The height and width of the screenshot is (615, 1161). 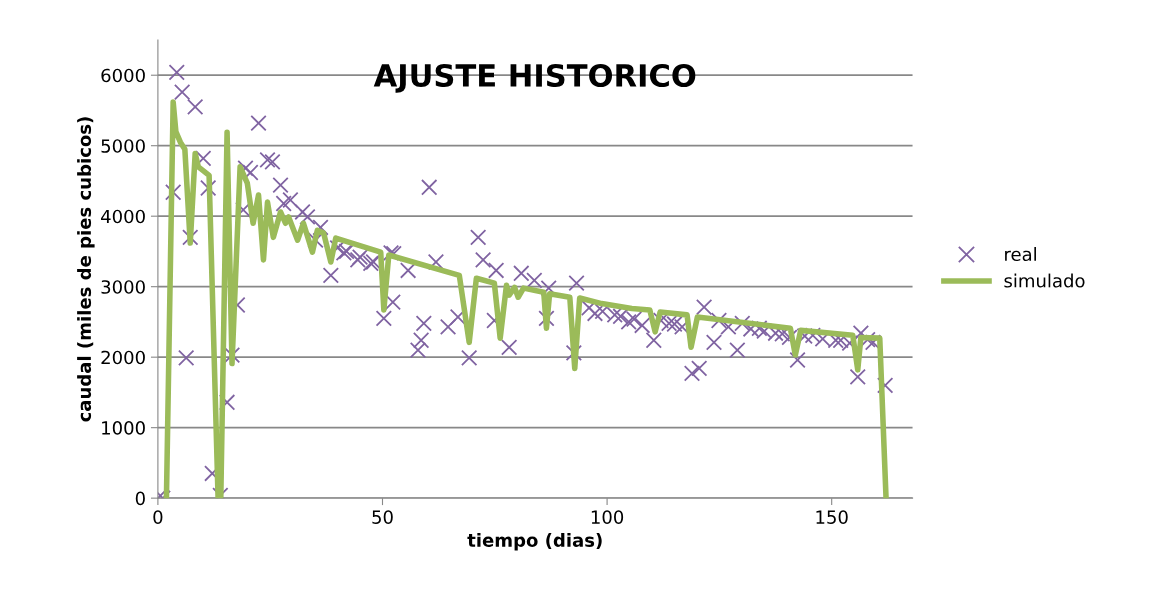 I want to click on y-tick-label: 2000, so click(x=123, y=357).